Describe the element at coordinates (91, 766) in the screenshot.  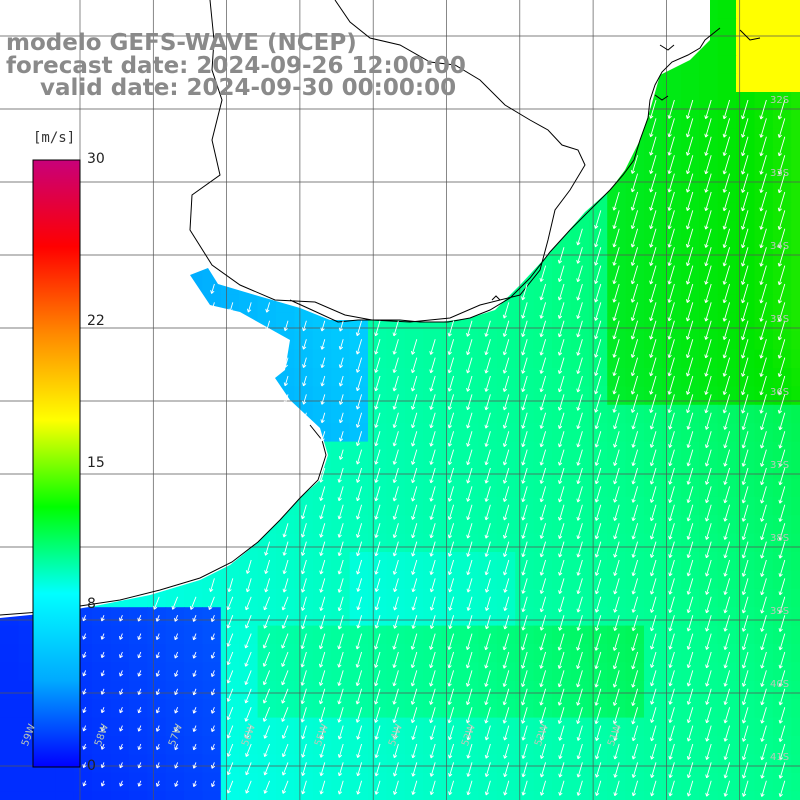
I see `colorbar-tick: 0` at that location.